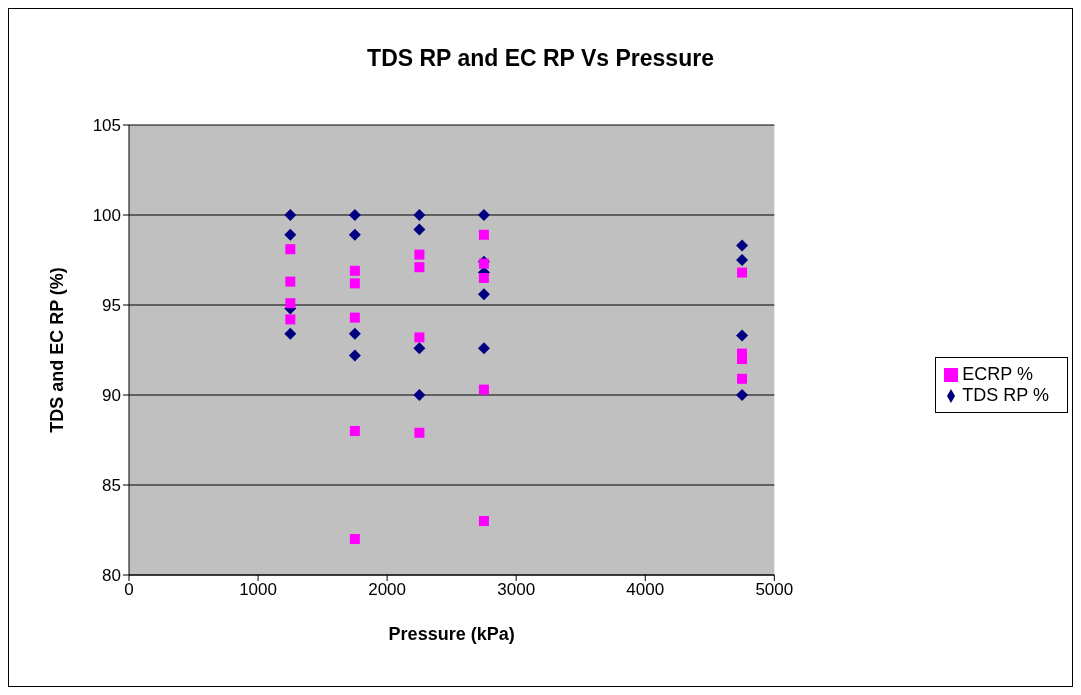 This screenshot has width=1081, height=695. I want to click on legend-label: ECRP %, so click(998, 374).